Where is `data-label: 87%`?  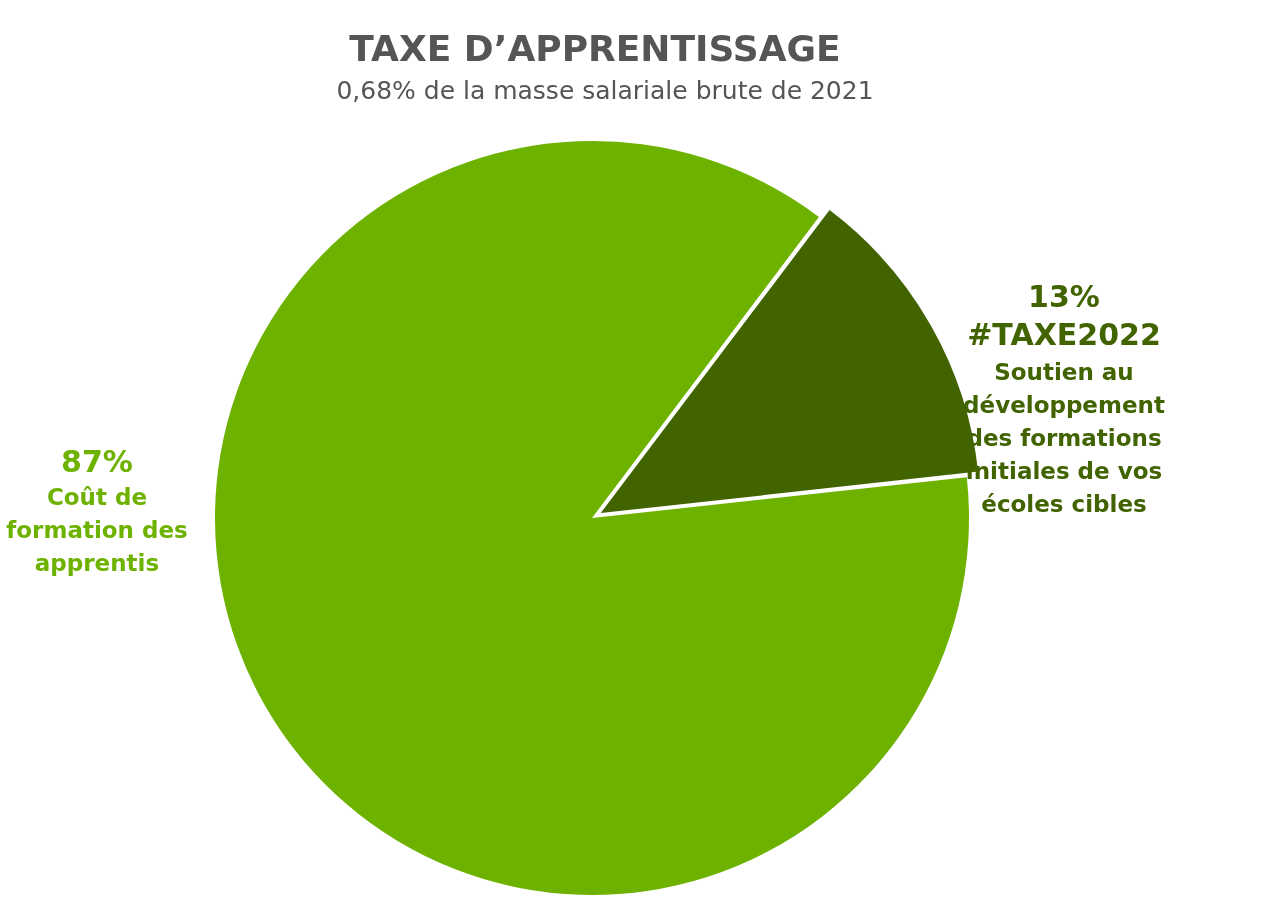 data-label: 87% is located at coordinates (97, 462).